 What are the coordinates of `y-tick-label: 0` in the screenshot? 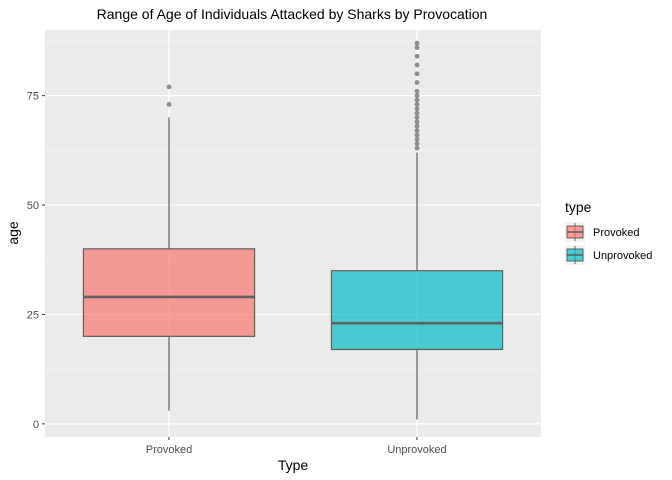 It's located at (36, 425).